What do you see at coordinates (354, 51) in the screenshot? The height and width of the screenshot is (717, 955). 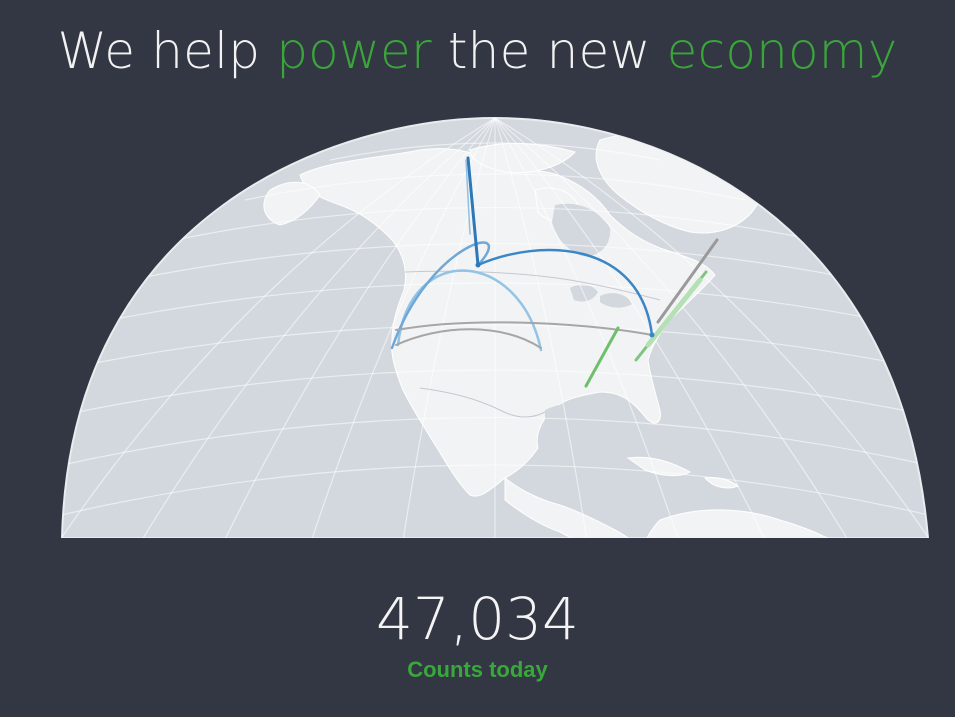 I see `headline-accent-power: power` at bounding box center [354, 51].